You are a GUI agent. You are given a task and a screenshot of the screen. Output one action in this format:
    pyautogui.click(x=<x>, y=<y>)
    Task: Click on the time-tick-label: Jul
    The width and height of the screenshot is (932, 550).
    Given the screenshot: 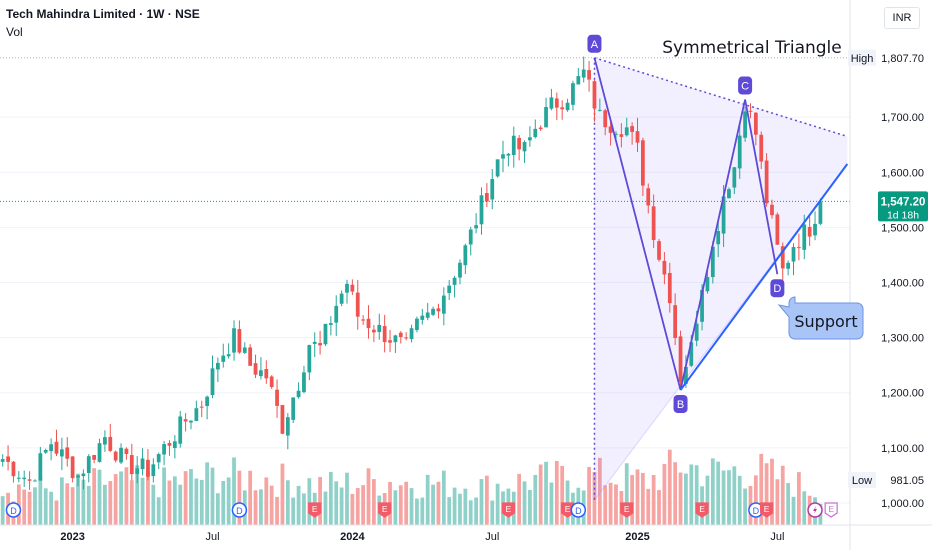 What is the action you would take?
    pyautogui.click(x=777, y=537)
    